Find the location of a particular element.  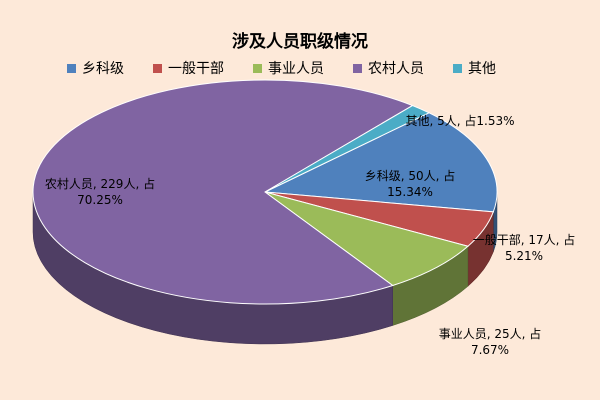

data-label-box: 其他, 5人, 占1.53% is located at coordinates (460, 121).